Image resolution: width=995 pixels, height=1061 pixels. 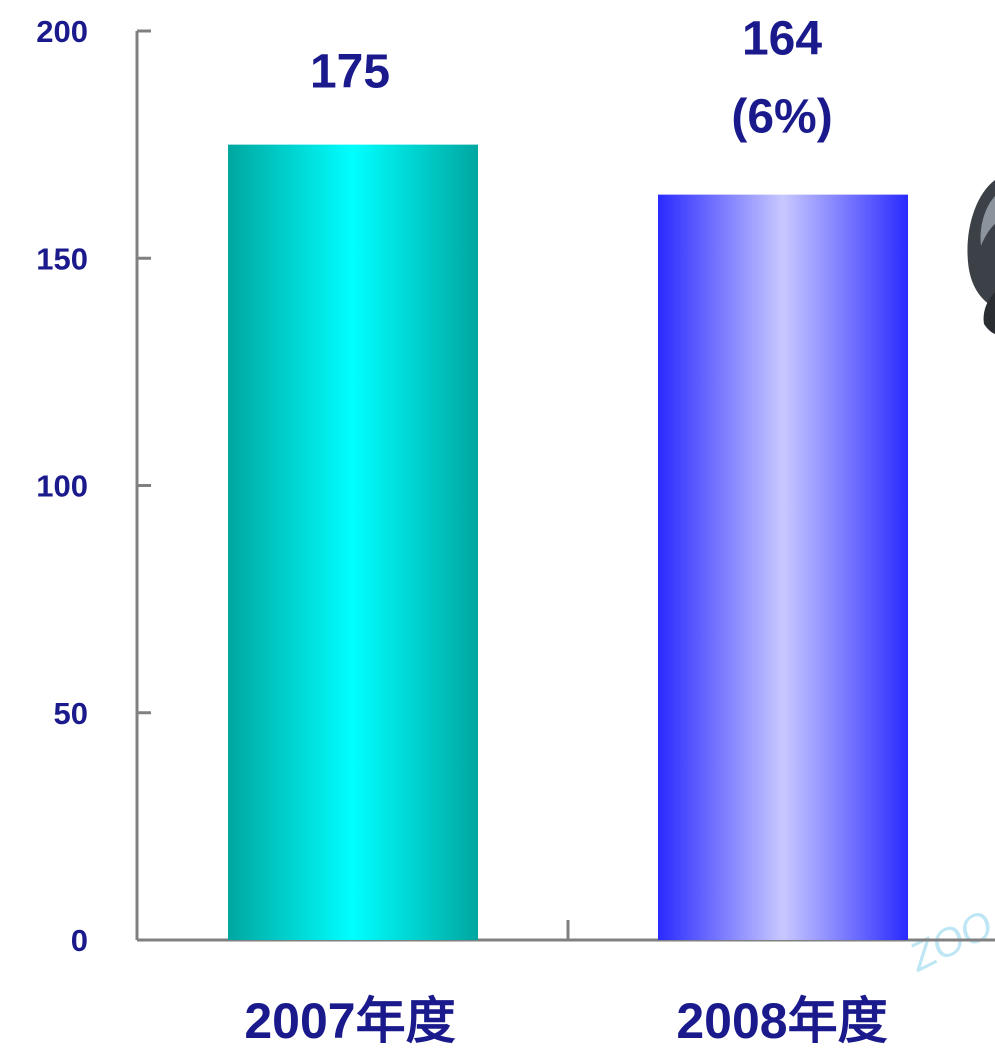 I want to click on data-label-value: 175, so click(x=350, y=72).